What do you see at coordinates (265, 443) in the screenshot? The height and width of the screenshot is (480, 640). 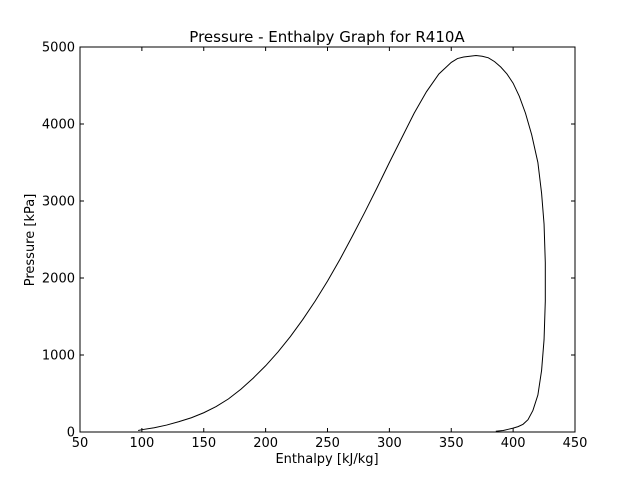 I see `x-tick-label: 200` at bounding box center [265, 443].